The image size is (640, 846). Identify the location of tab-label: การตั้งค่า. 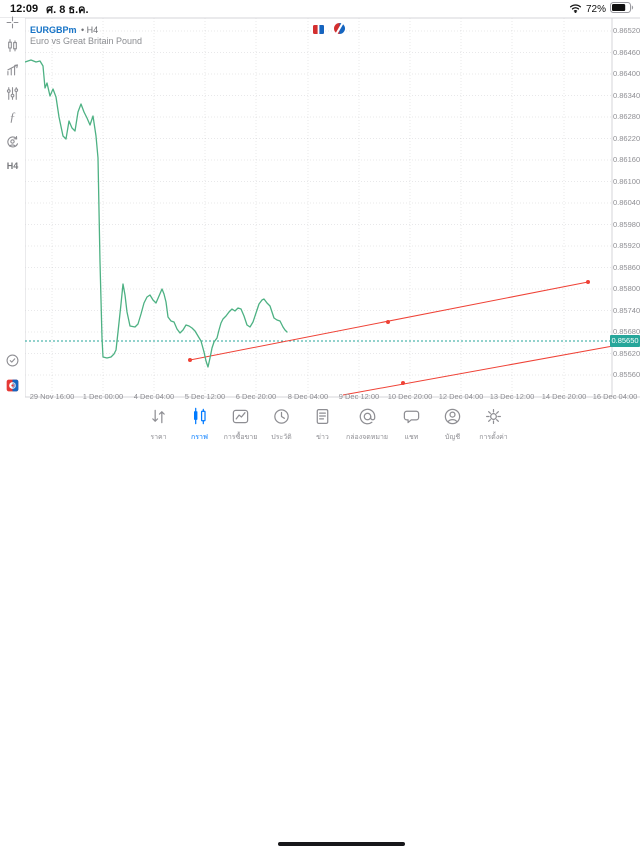
(493, 437).